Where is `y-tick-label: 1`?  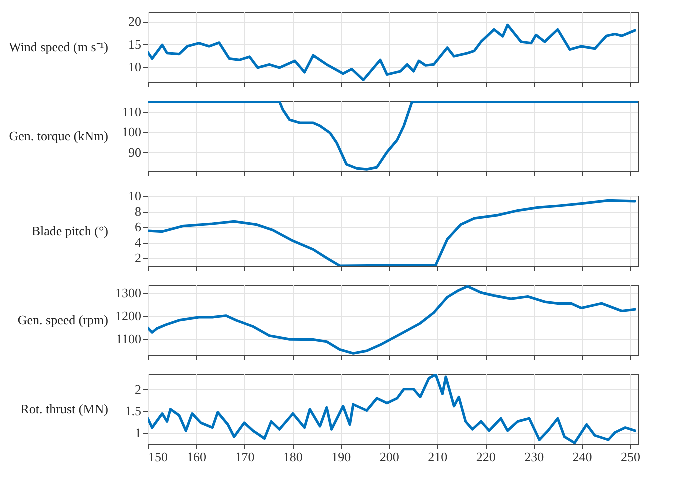
y-tick-label: 1 is located at coordinates (138, 433).